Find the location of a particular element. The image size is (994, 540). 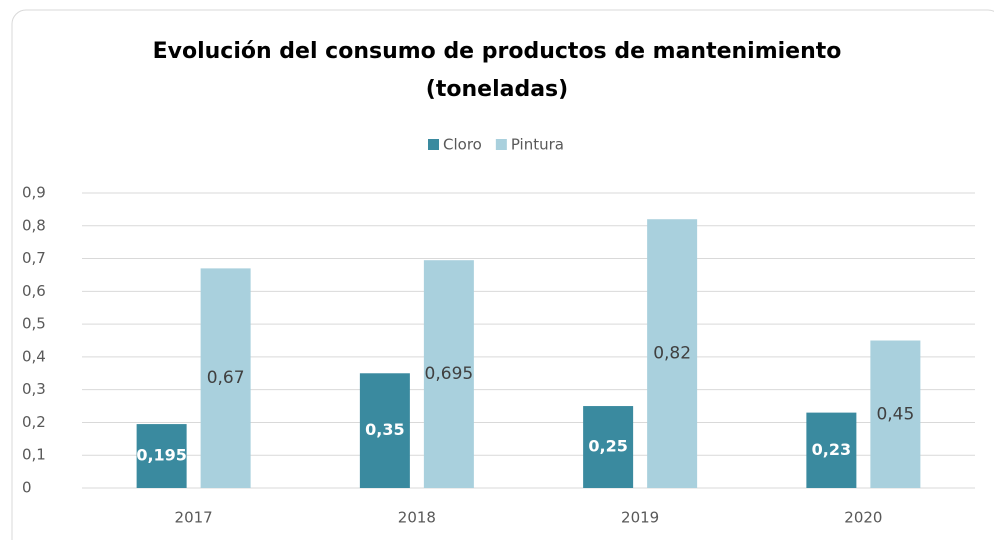

y-tick-label: 0,1 is located at coordinates (34, 455).